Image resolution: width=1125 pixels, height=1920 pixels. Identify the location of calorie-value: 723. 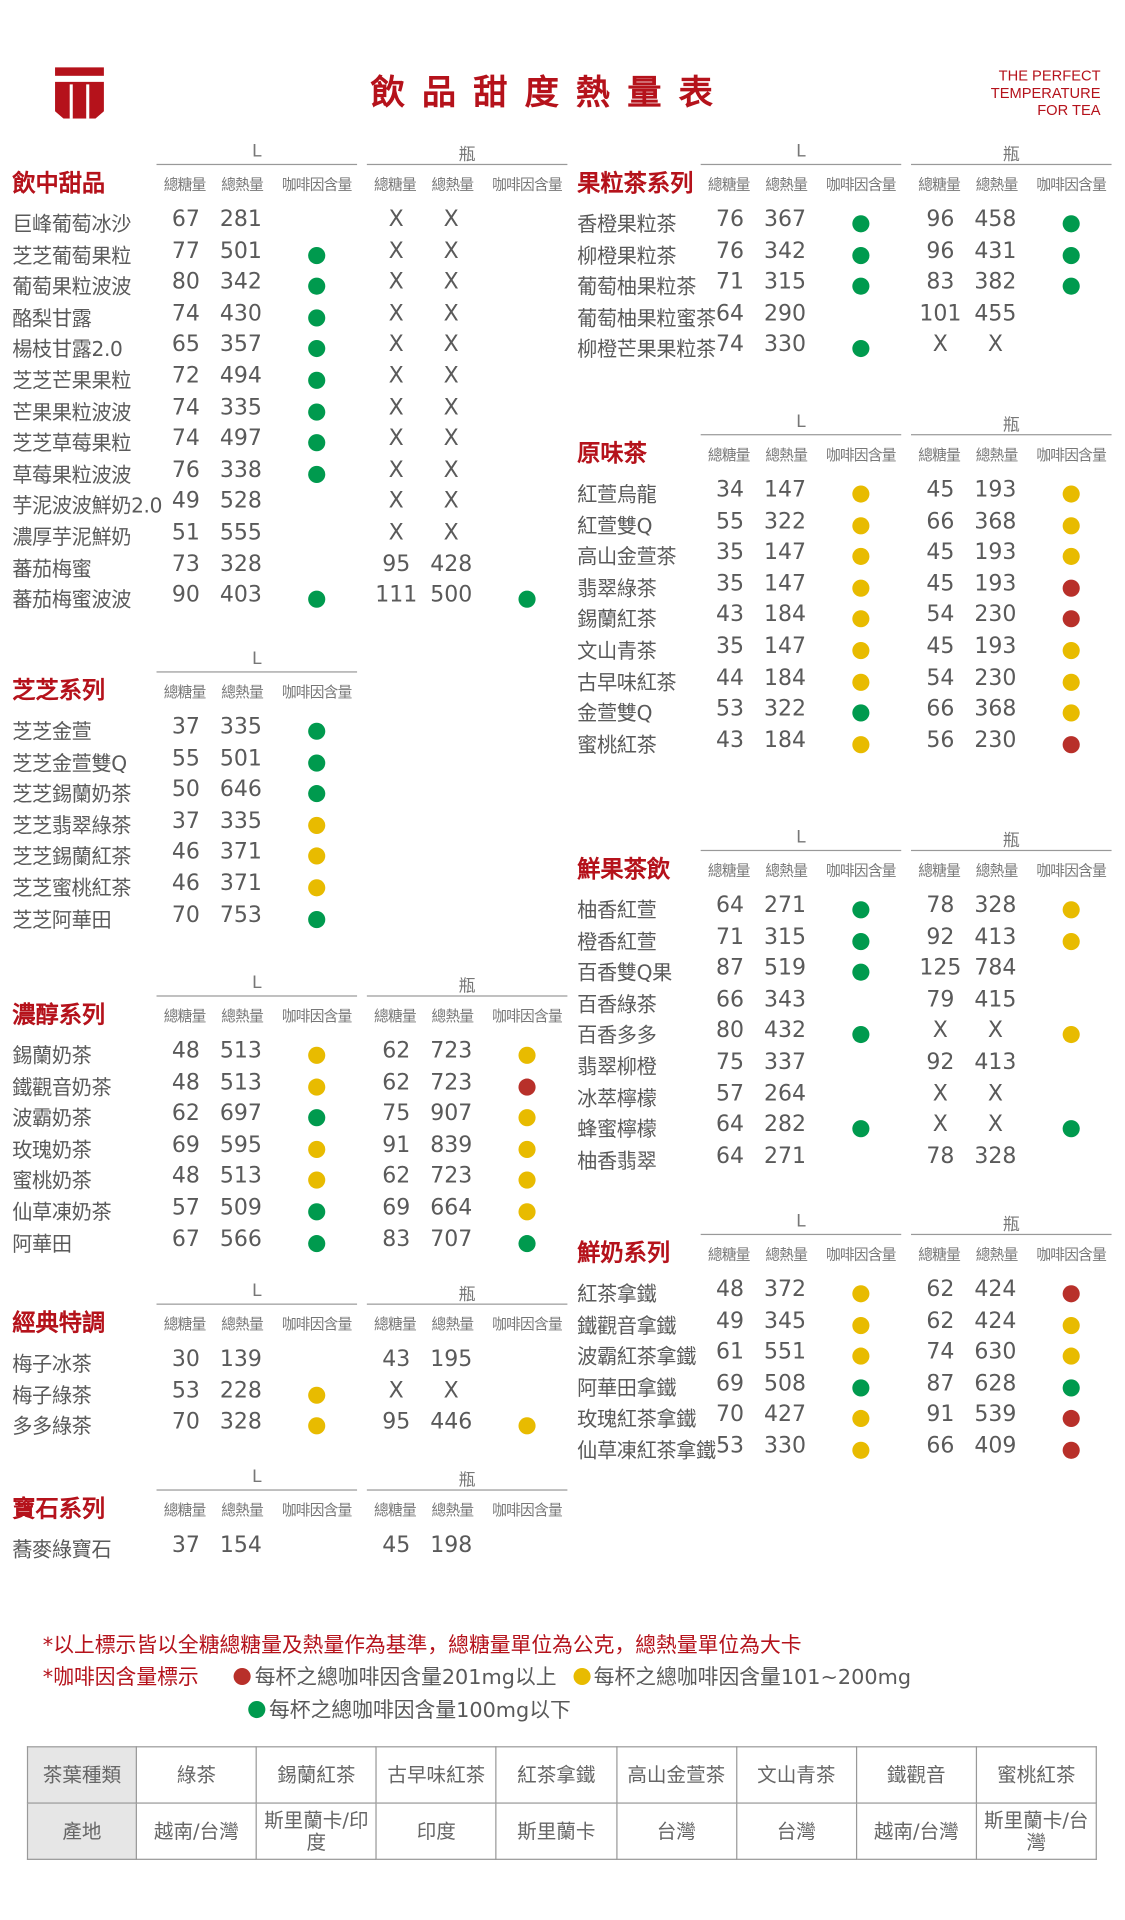
(451, 1082).